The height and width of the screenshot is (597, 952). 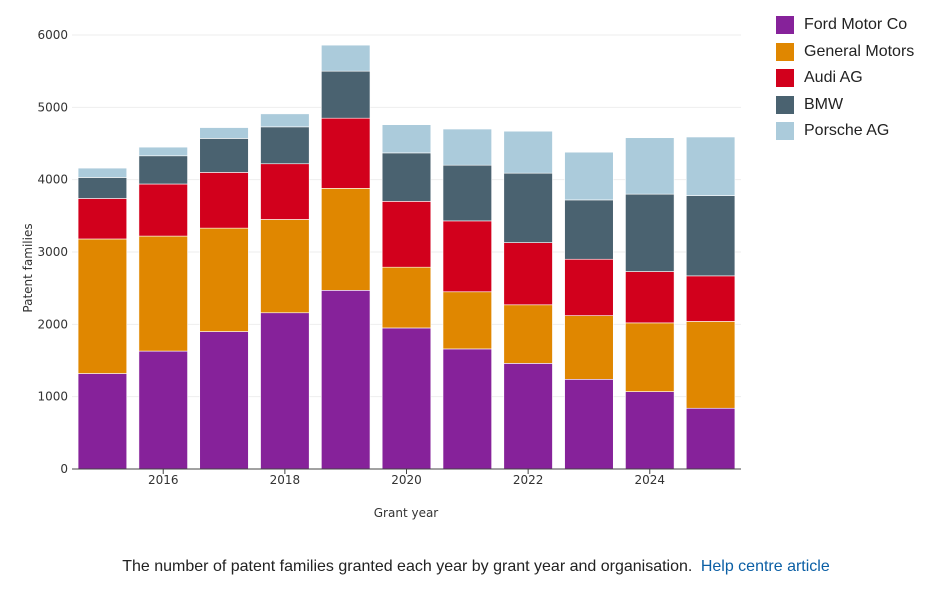 I want to click on x-tick-label: 2016, so click(x=163, y=480).